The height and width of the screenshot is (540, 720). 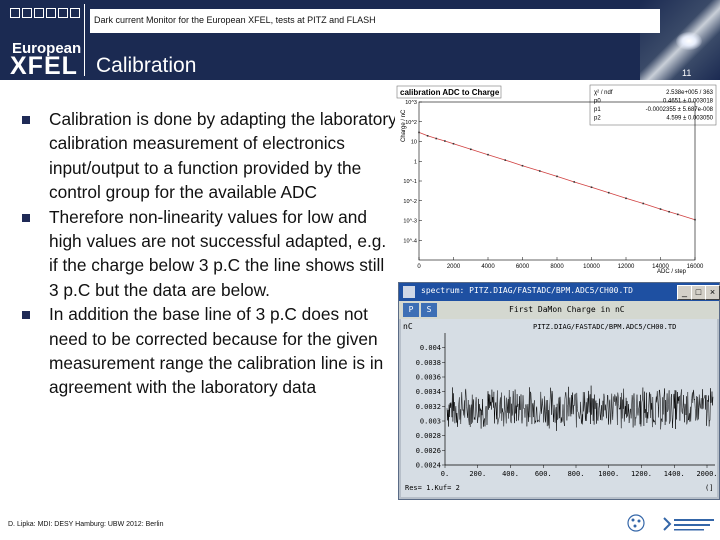 I want to click on page-number: 11, so click(x=687, y=73).